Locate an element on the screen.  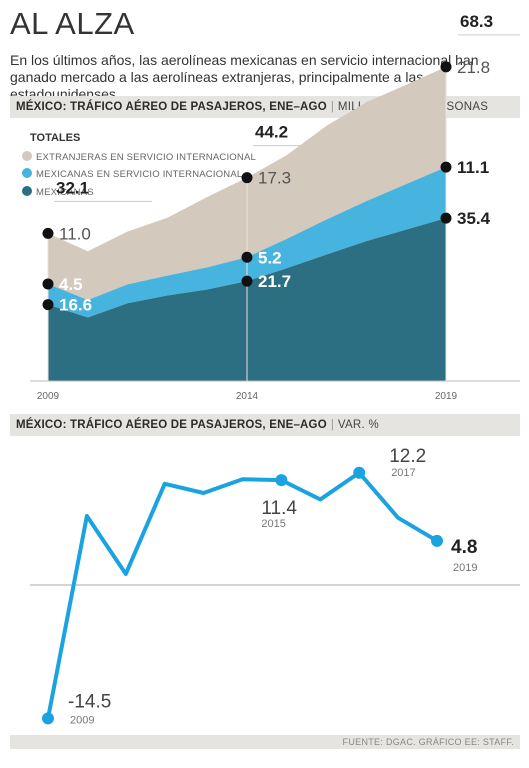
value-mex-2019: 35.4 is located at coordinates (474, 218).